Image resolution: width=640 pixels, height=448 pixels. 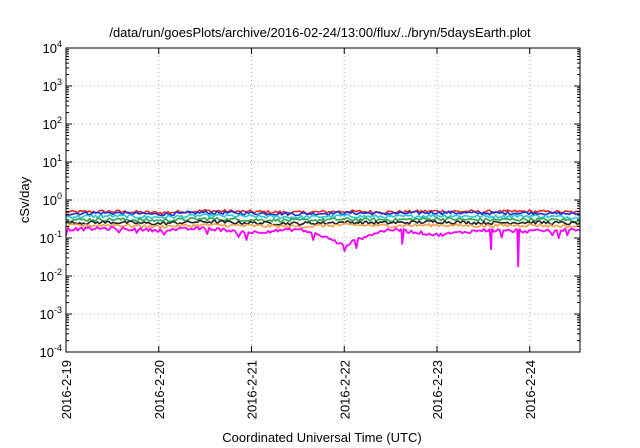 What do you see at coordinates (530, 389) in the screenshot?
I see `x-tick-label: 2016-2-24` at bounding box center [530, 389].